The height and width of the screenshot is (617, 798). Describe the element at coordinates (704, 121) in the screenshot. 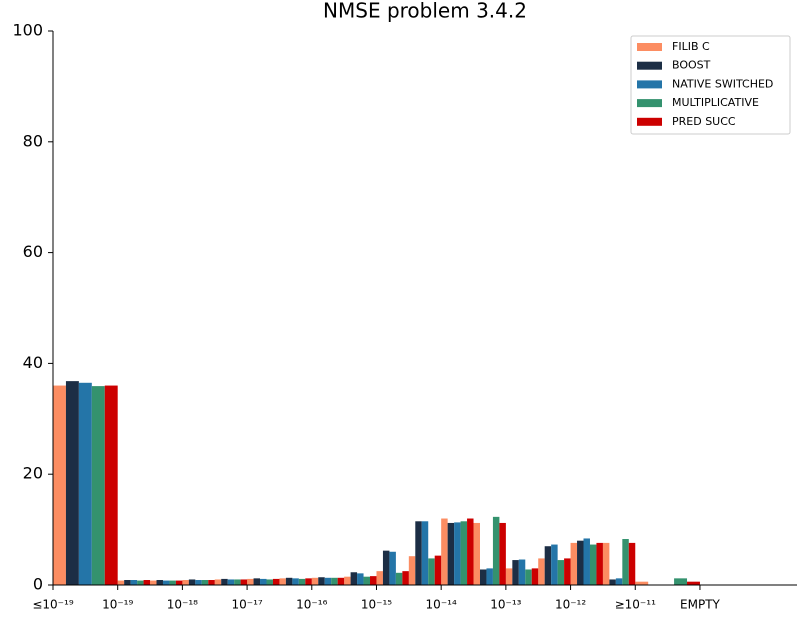

I see `legend-label: PRED SUCC` at that location.